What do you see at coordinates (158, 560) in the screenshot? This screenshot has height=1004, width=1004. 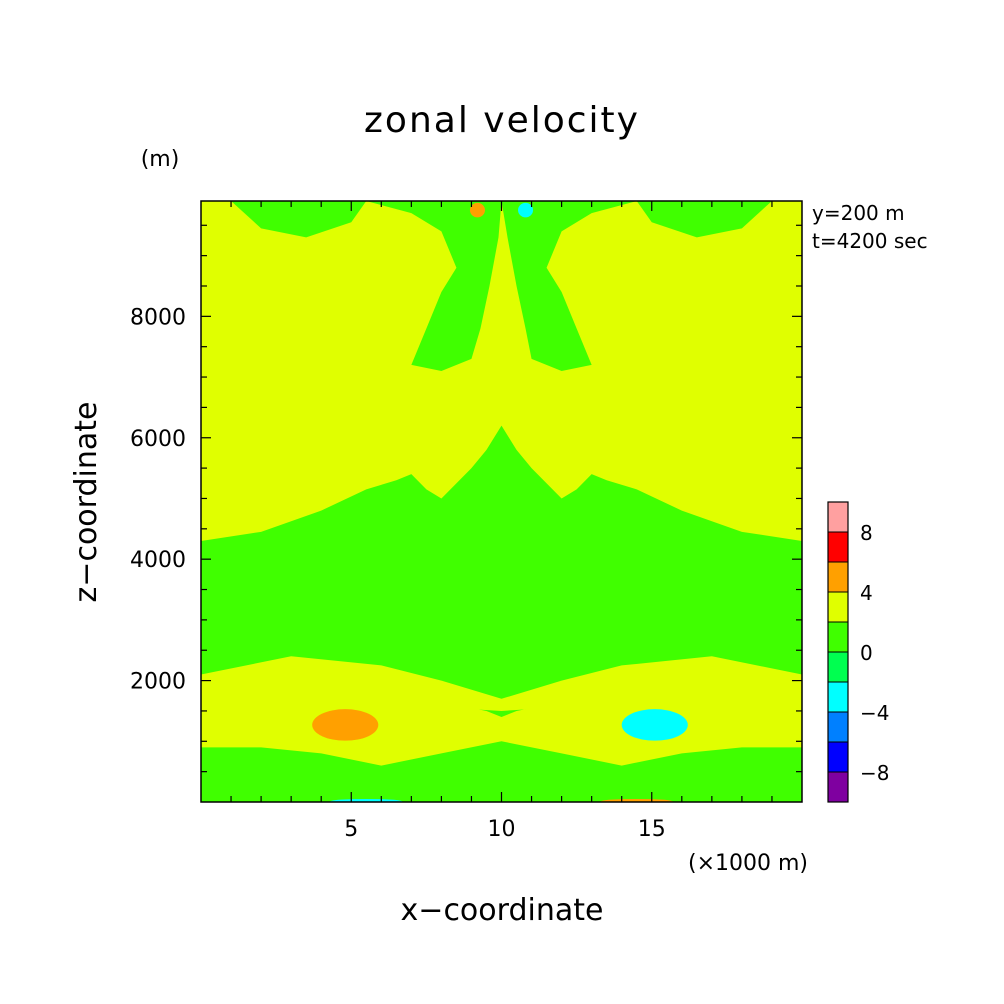 I see `y-tick-label: 4000` at bounding box center [158, 560].